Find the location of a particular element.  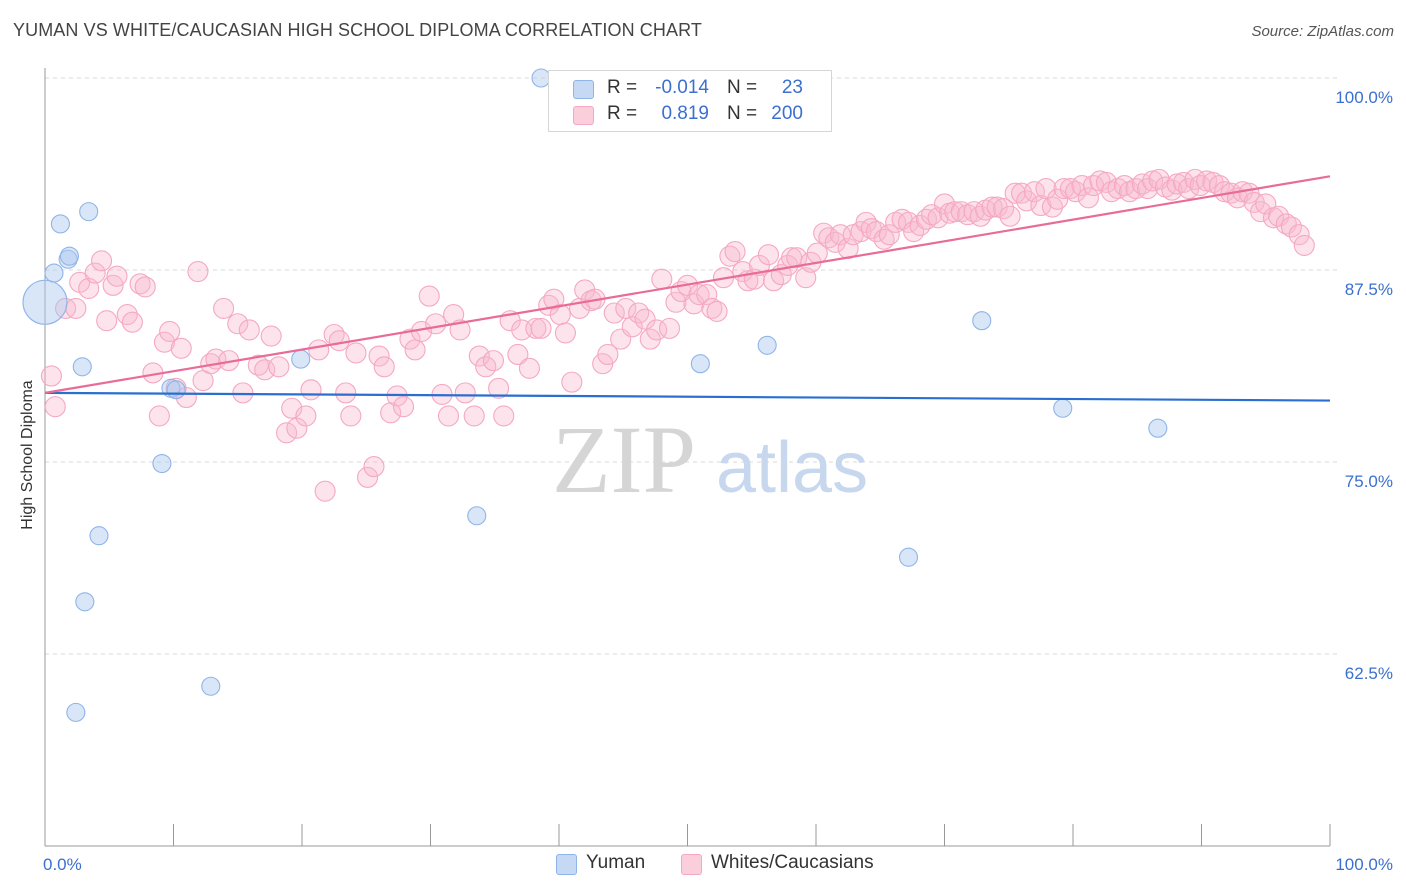

watermark-zip: ZIP is located at coordinates (624, 459).